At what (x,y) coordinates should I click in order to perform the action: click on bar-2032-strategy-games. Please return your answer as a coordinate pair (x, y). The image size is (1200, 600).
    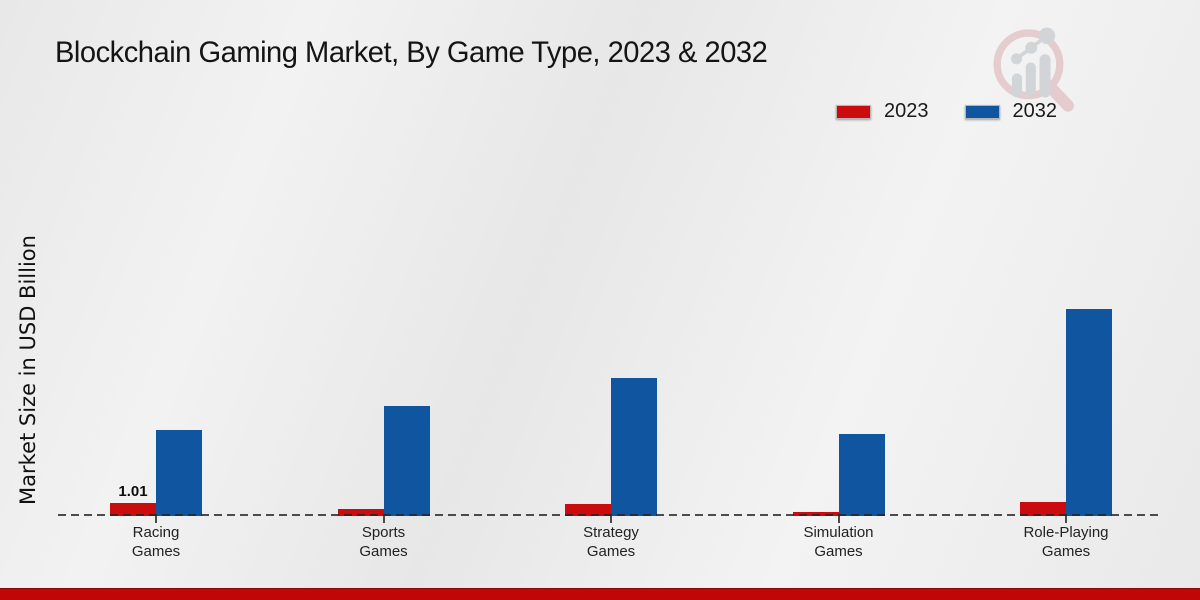
    Looking at the image, I should click on (634, 447).